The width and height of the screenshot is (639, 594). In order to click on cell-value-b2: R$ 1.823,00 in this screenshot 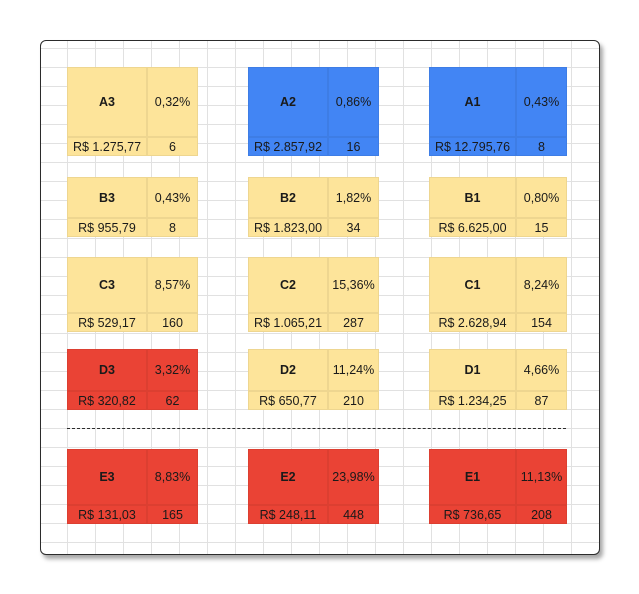, I will do `click(288, 227)`.